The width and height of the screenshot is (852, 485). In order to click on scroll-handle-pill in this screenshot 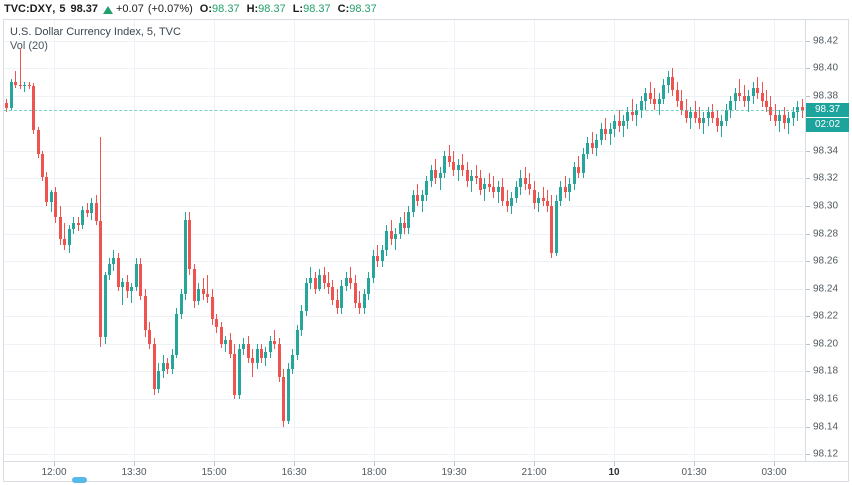, I will do `click(79, 480)`.